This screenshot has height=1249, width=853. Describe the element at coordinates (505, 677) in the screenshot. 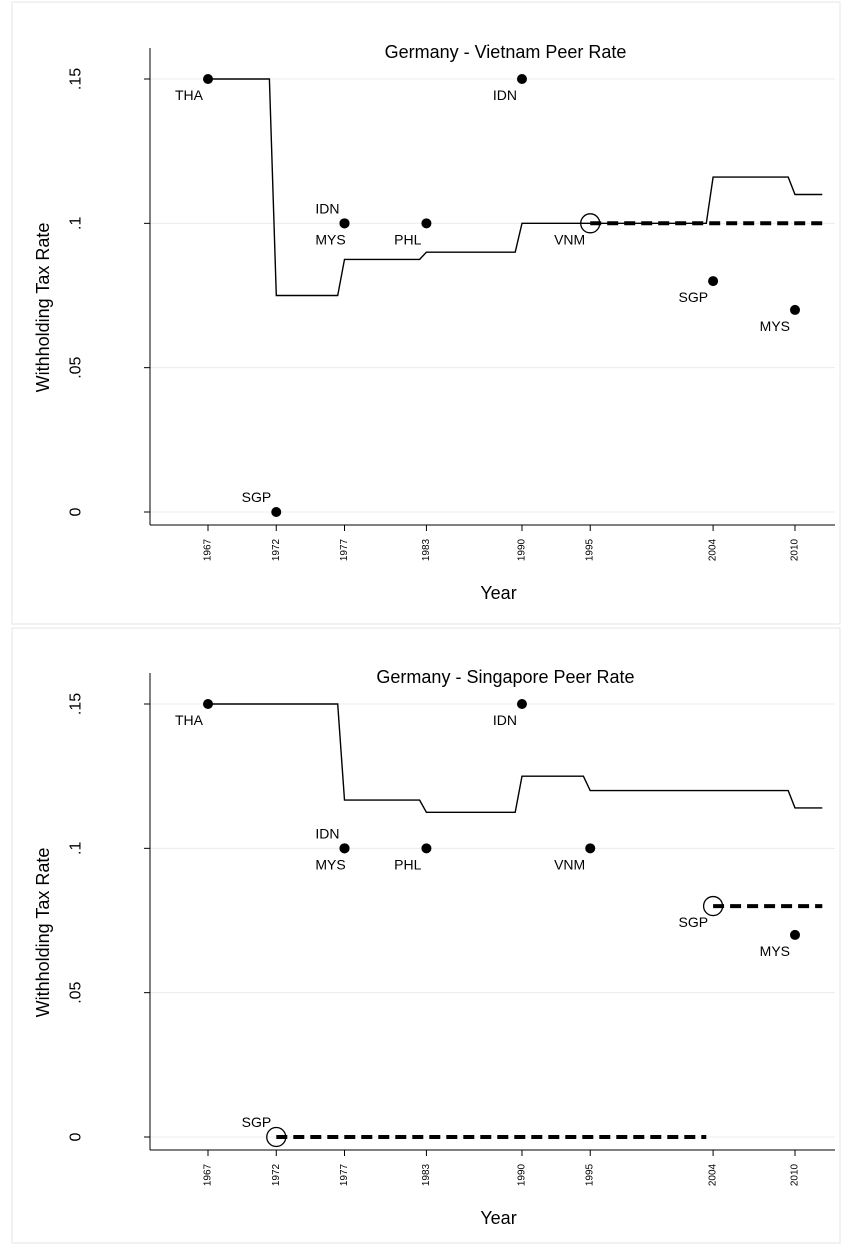

I see `chart-title: Germany - Singapore Peer Rate` at that location.